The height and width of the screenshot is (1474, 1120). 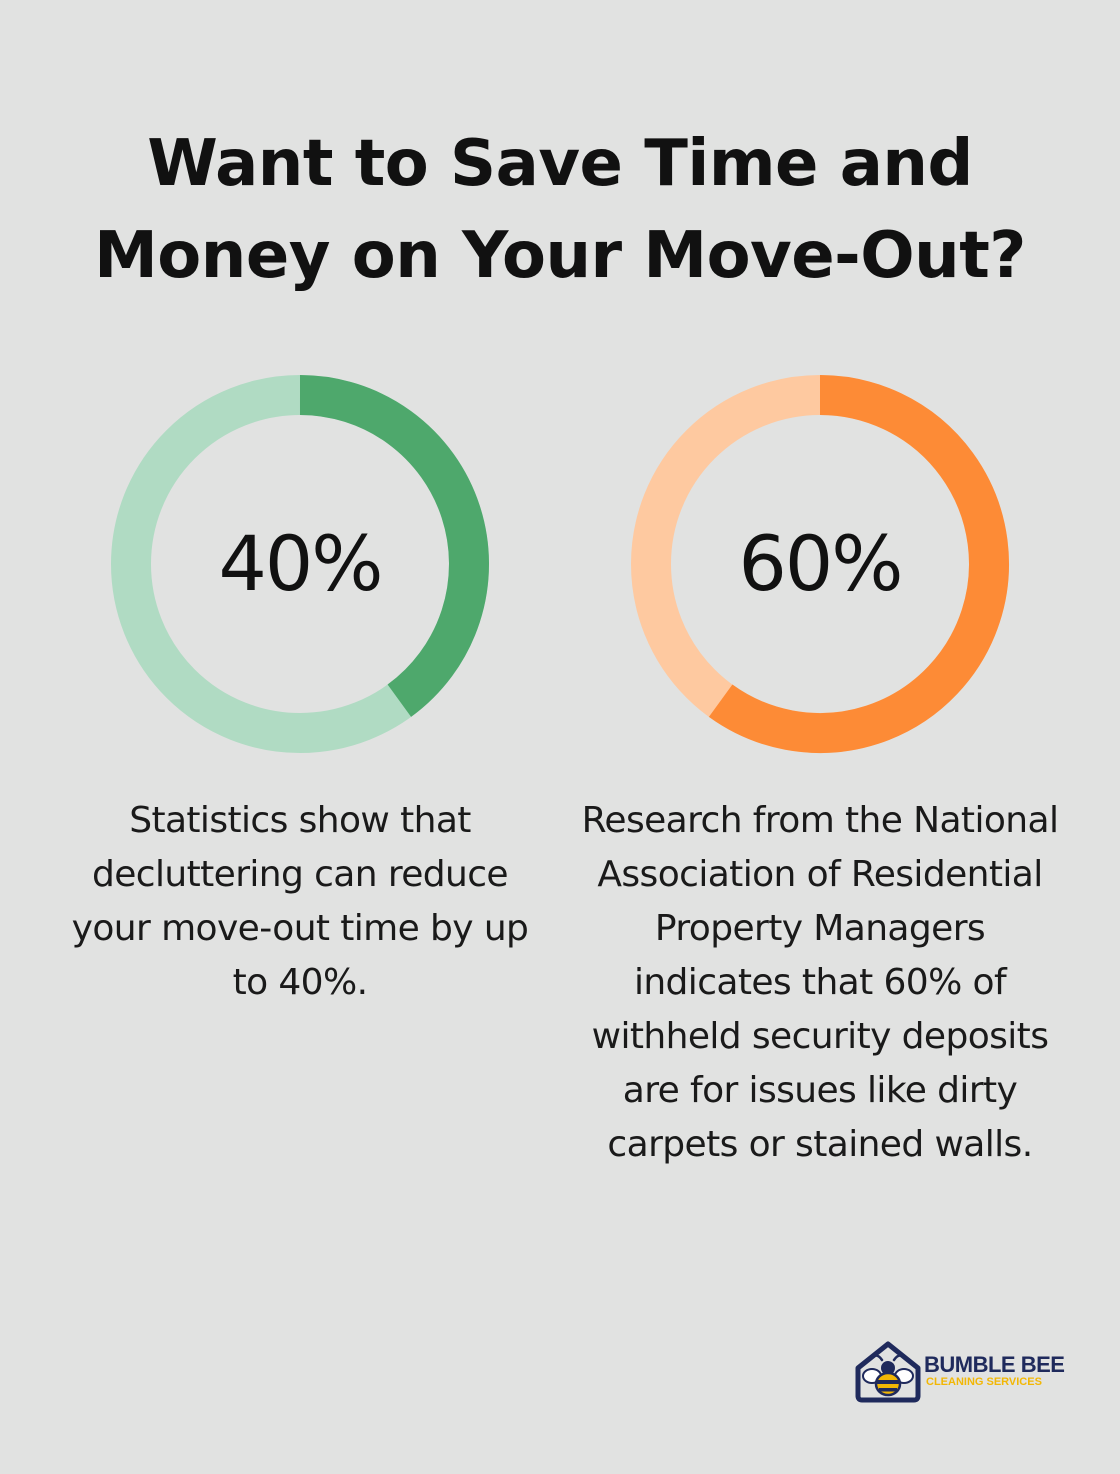 I want to click on donut-arc-deposits, so click(x=858, y=564).